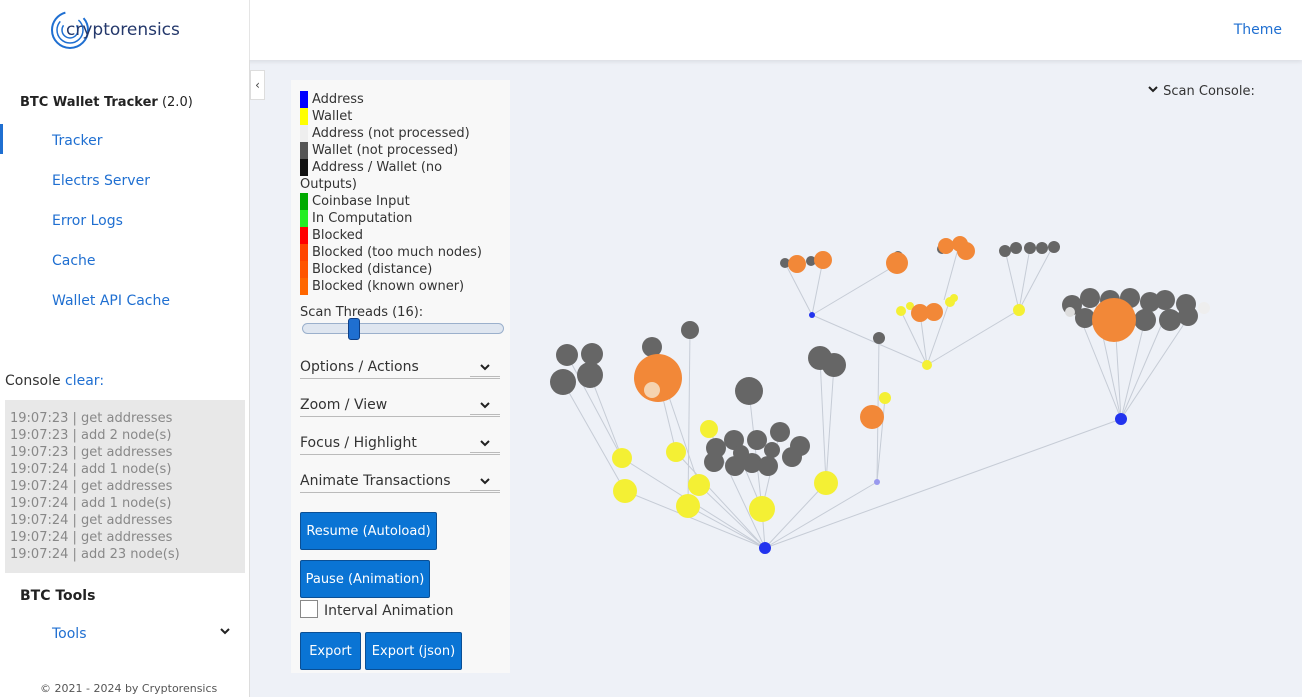  Describe the element at coordinates (257, 85) in the screenshot. I see `collapse-sidebar-button: ‹` at that location.